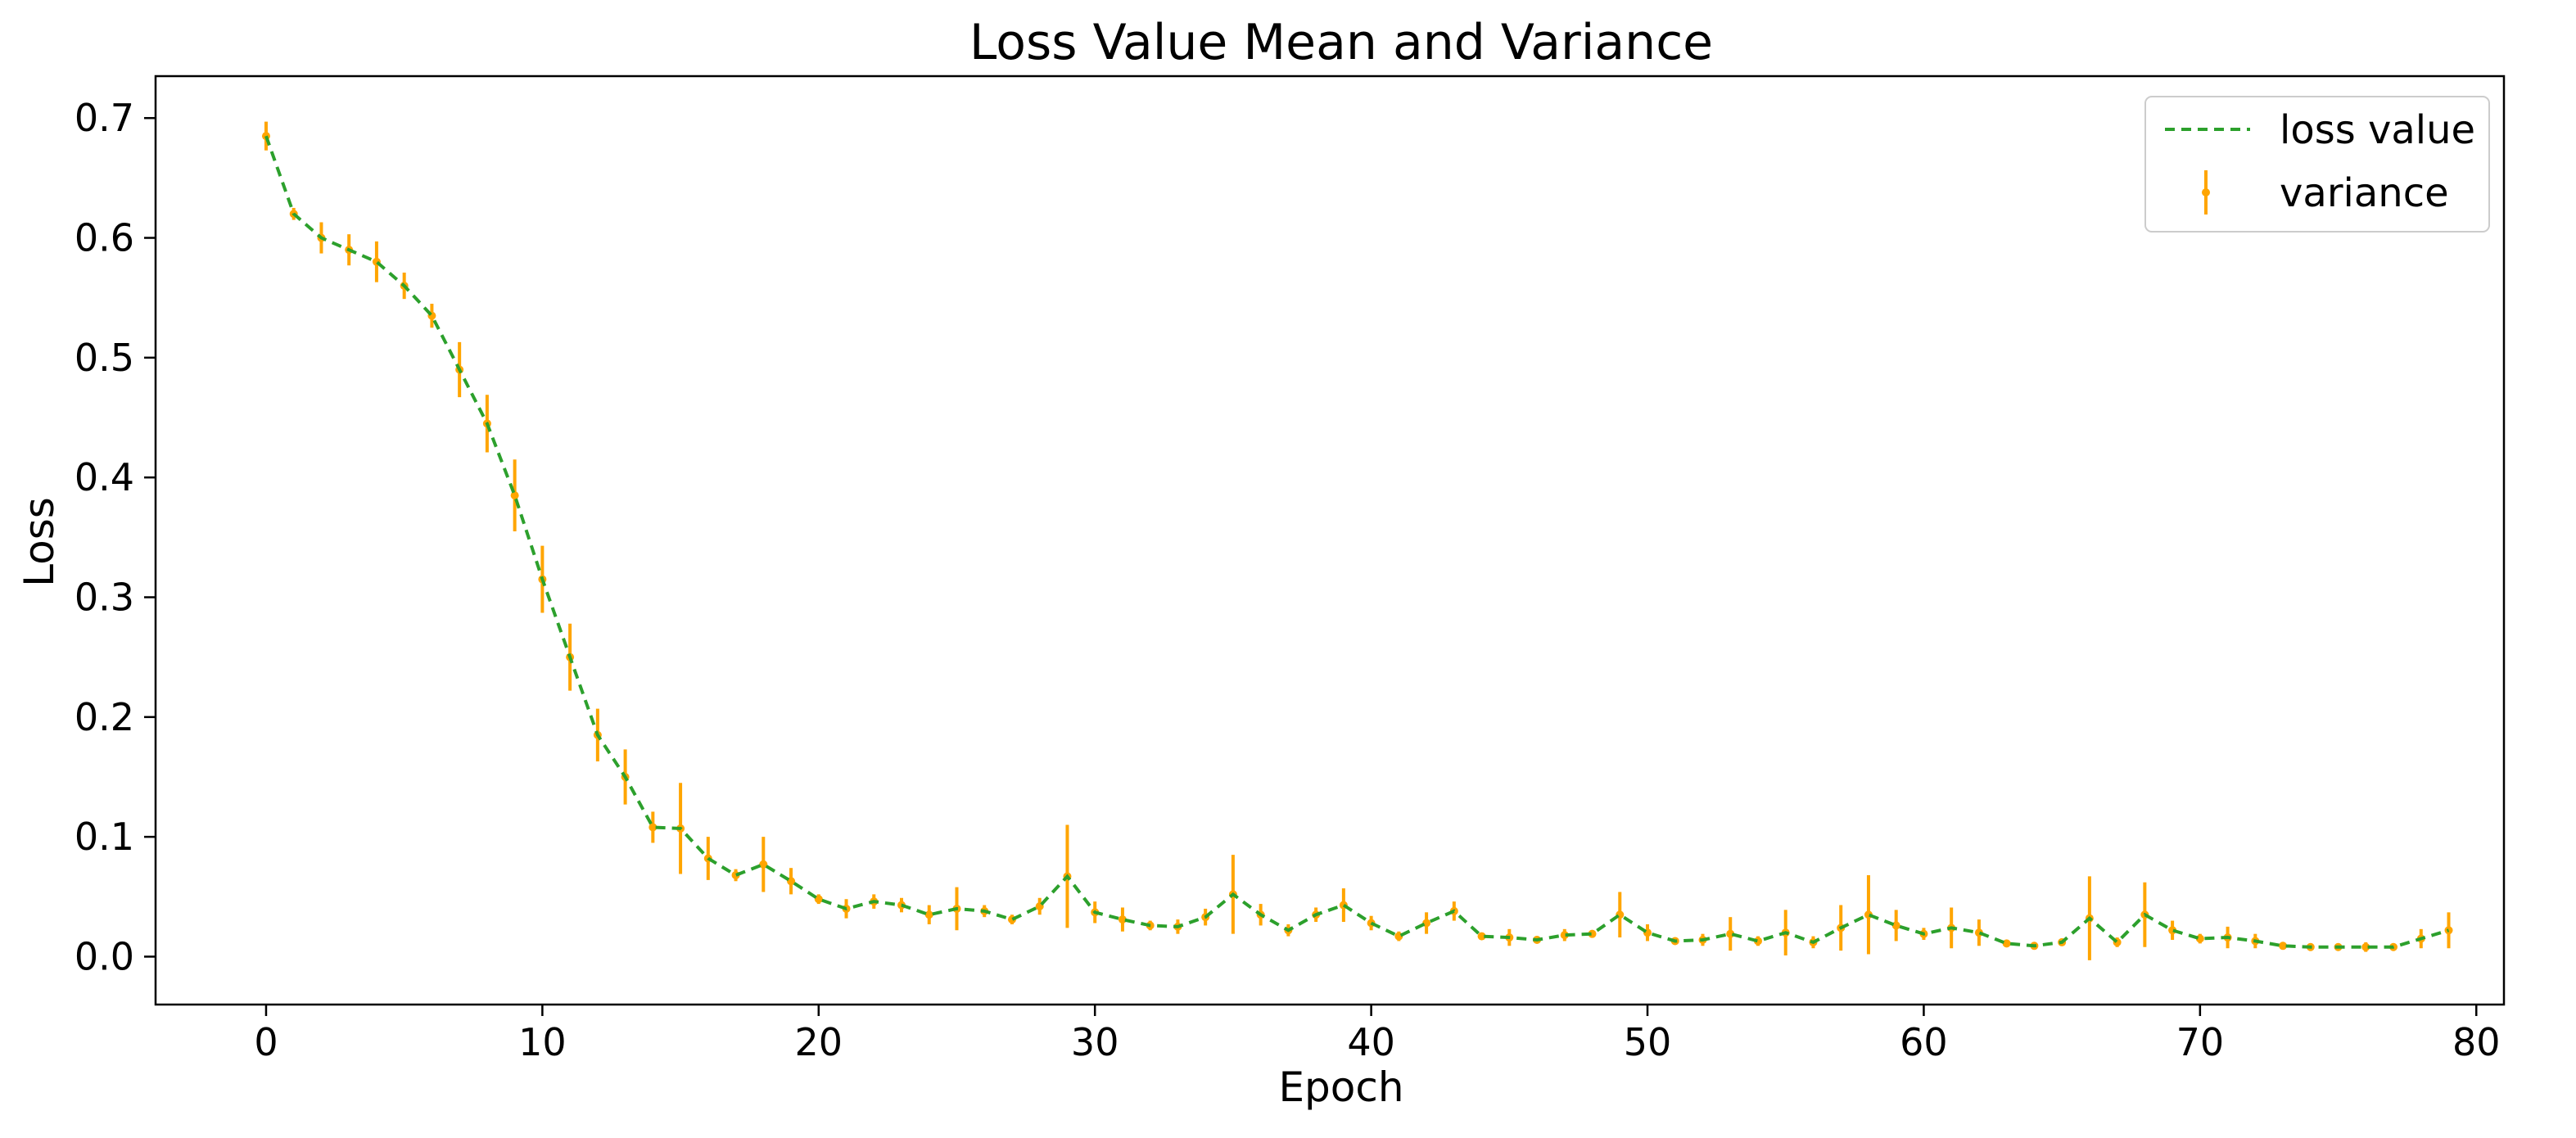 The image size is (2576, 1138). Describe the element at coordinates (2206, 192) in the screenshot. I see `legend-errorbar-marker` at that location.